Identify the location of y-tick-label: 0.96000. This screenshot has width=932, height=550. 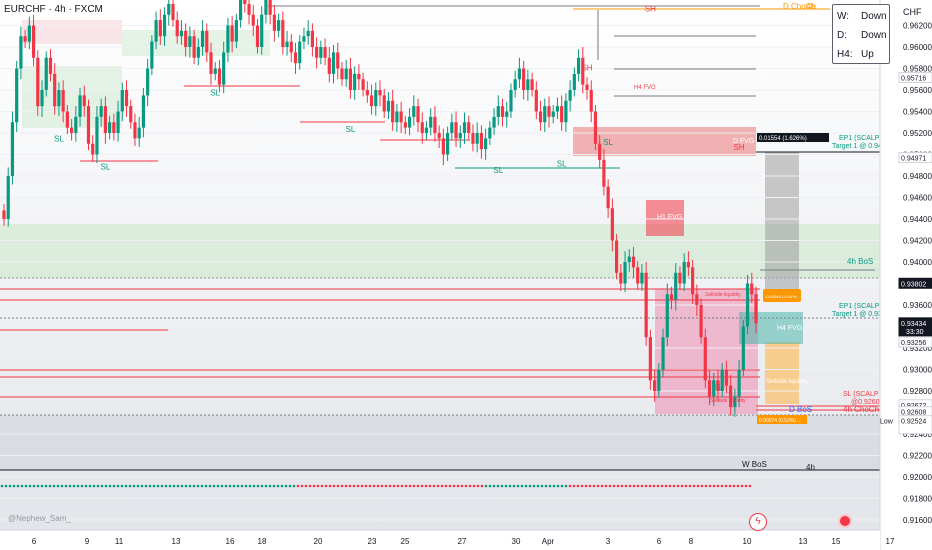
(917, 47).